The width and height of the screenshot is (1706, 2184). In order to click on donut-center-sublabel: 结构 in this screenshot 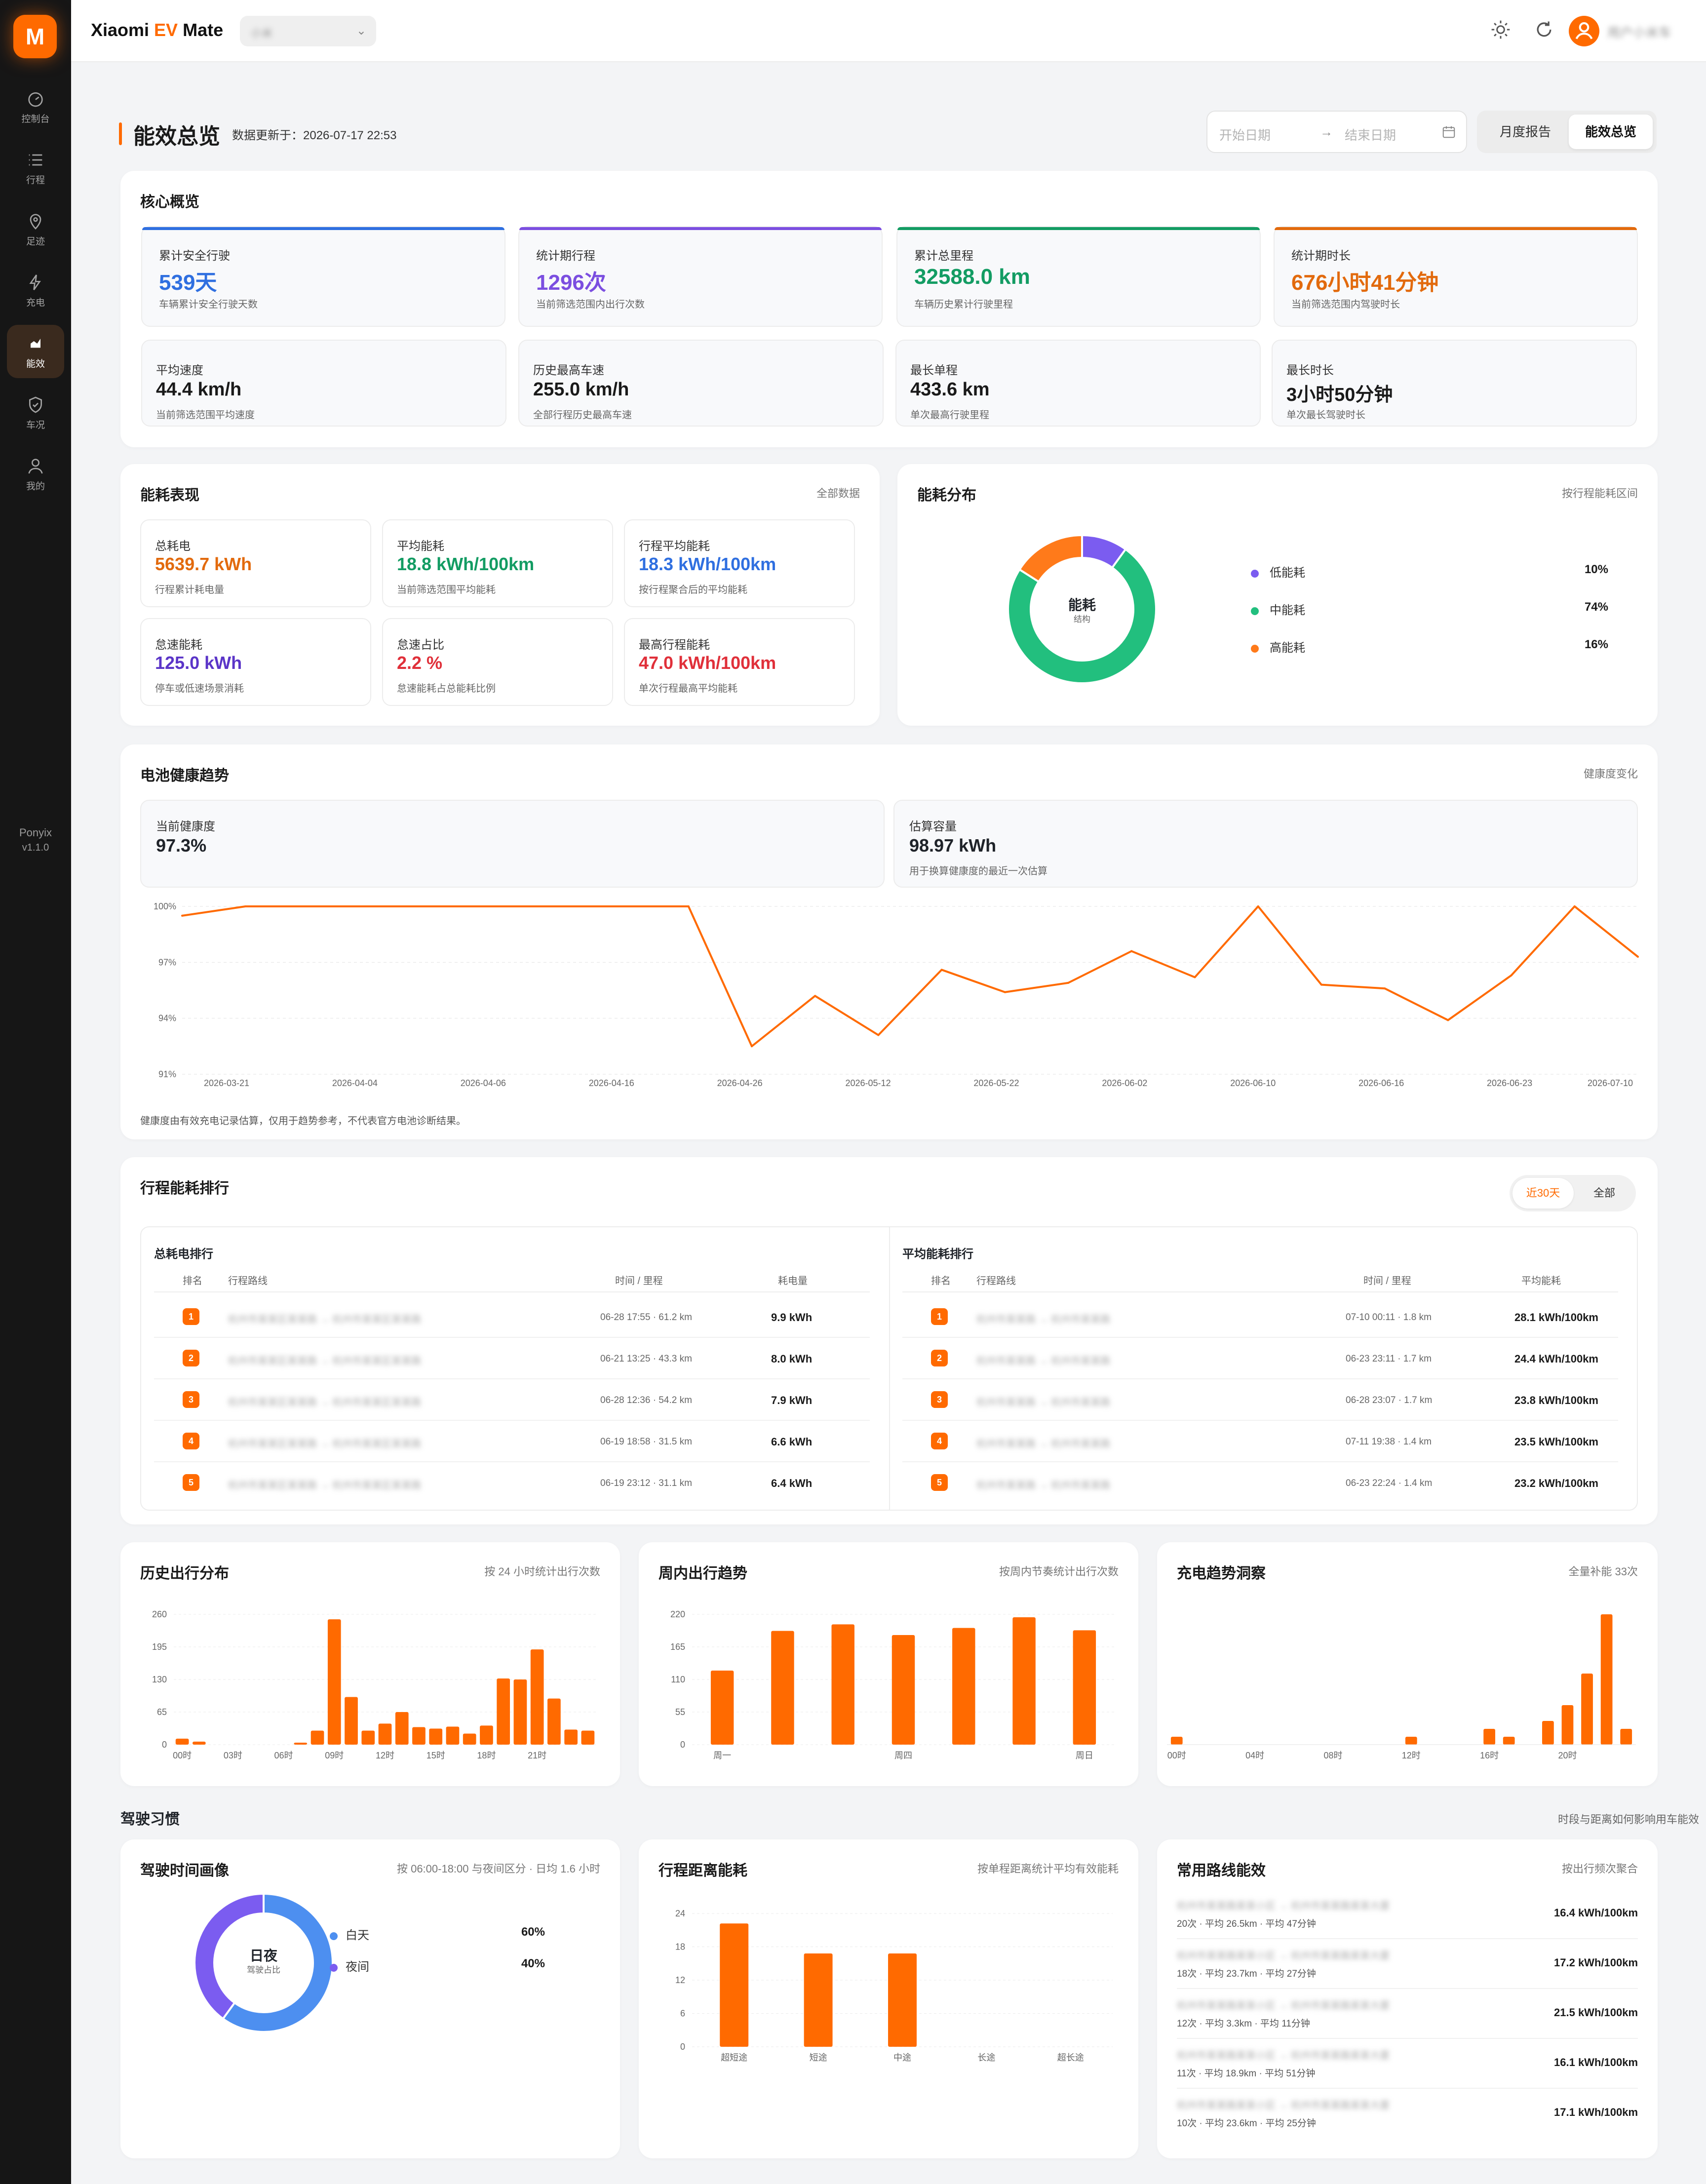, I will do `click(1082, 619)`.